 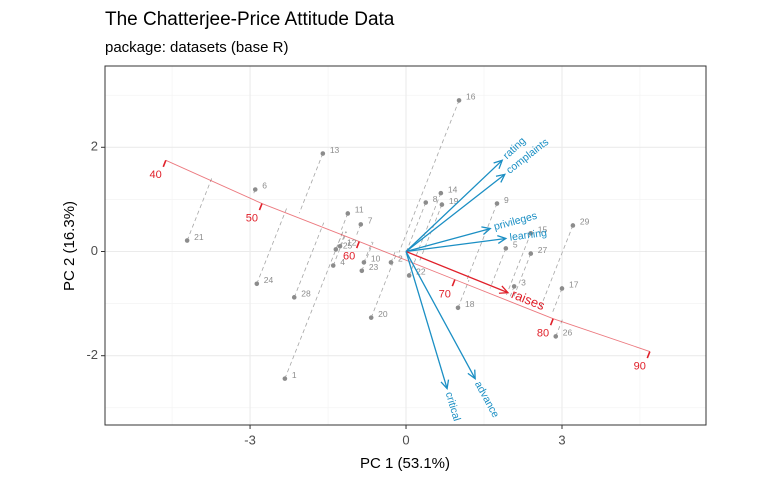 I want to click on y-axis-title: PC 2 (16.3%), so click(x=69, y=246).